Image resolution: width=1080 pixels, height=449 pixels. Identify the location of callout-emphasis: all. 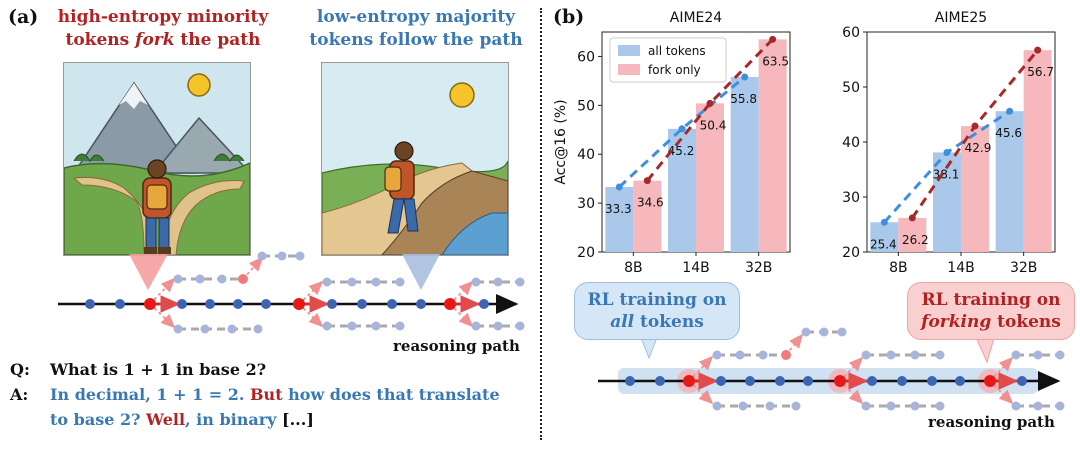
(622, 322).